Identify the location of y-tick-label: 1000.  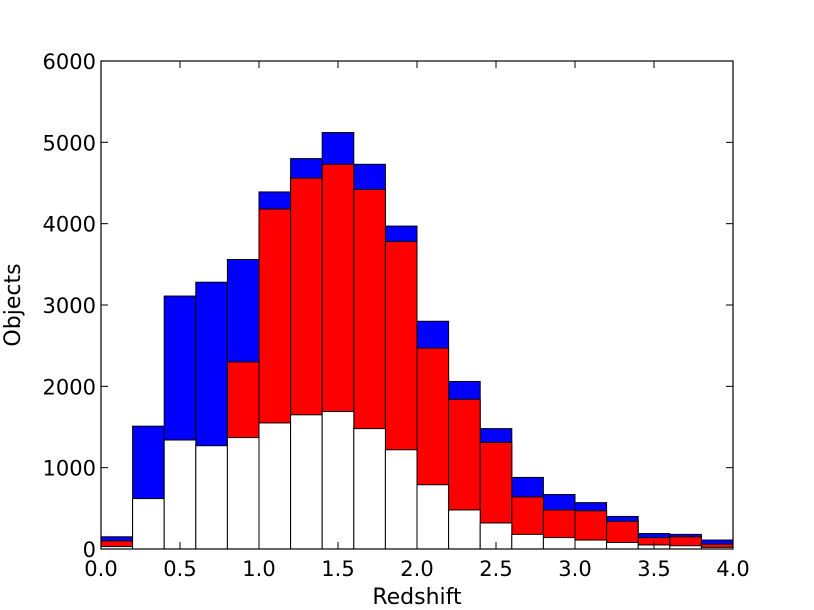
(69, 469).